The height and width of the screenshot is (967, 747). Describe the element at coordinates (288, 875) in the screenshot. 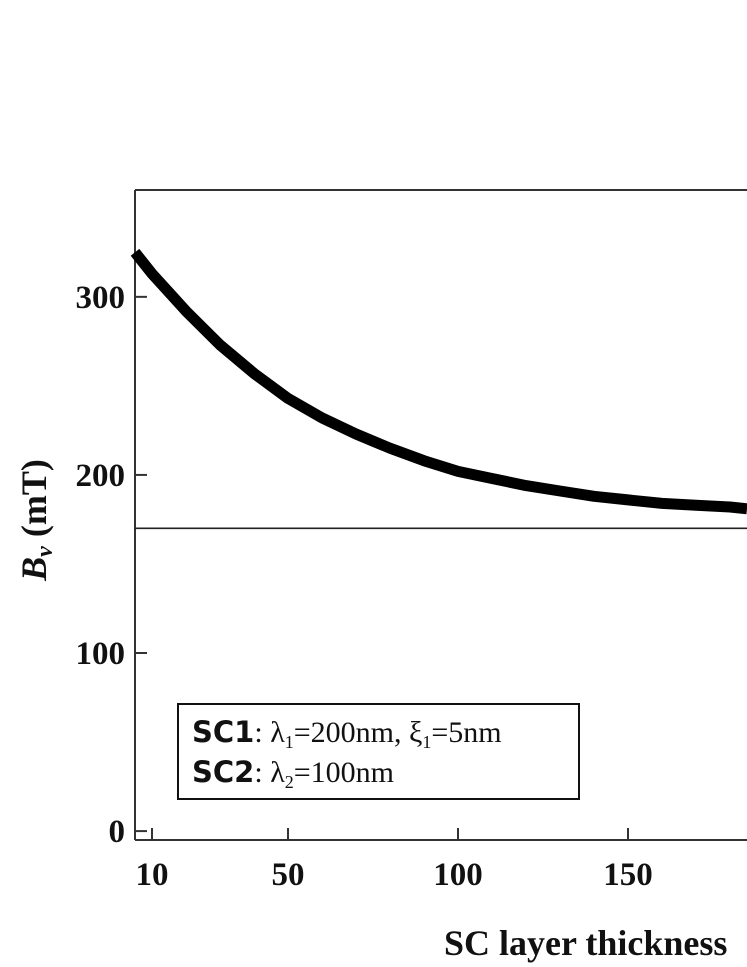

I see `x-tick-label: 50` at that location.